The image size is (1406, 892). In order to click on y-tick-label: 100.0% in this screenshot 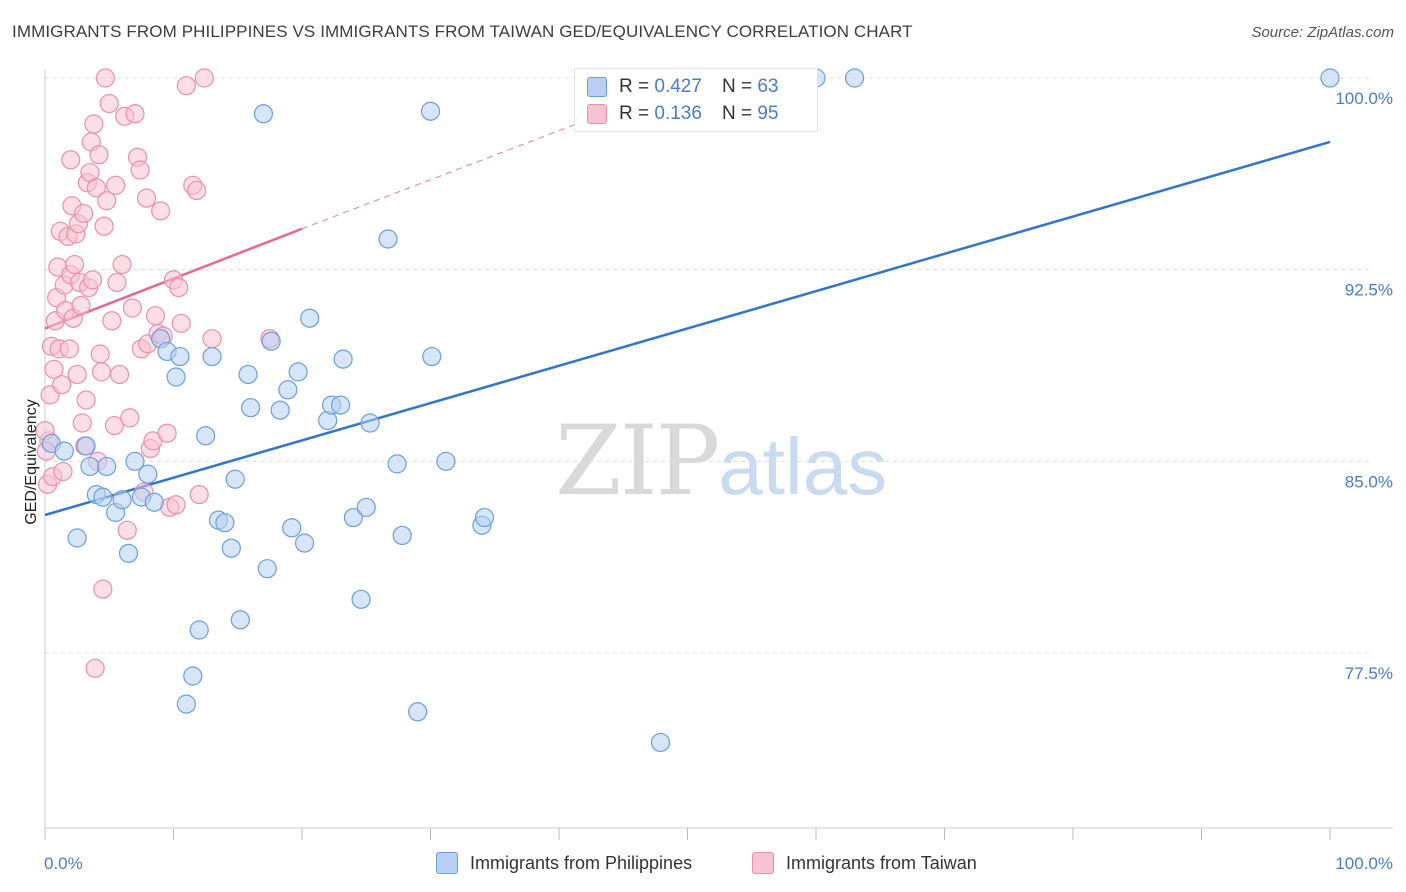, I will do `click(1364, 98)`.